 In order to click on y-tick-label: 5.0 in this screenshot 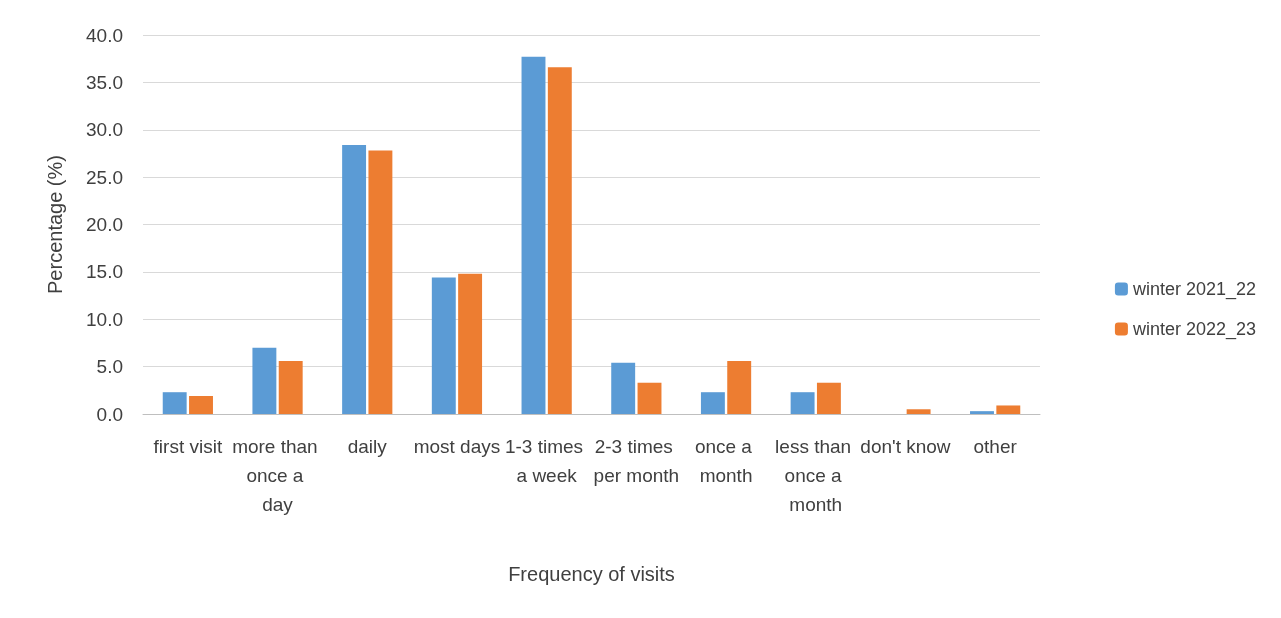, I will do `click(109, 367)`.